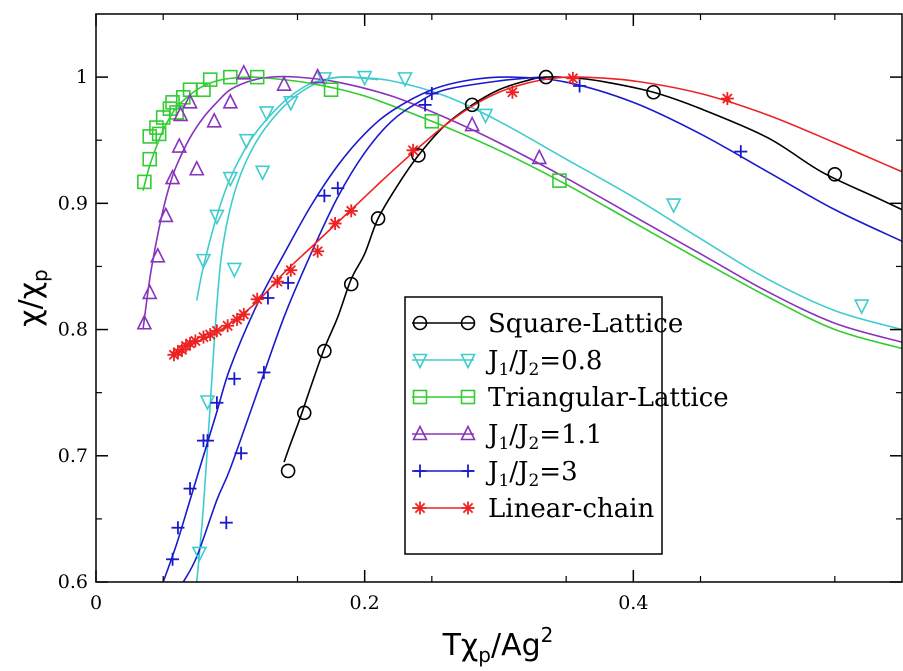 This screenshot has width=903, height=671. What do you see at coordinates (82, 77) in the screenshot?
I see `y-tick-label: 1` at bounding box center [82, 77].